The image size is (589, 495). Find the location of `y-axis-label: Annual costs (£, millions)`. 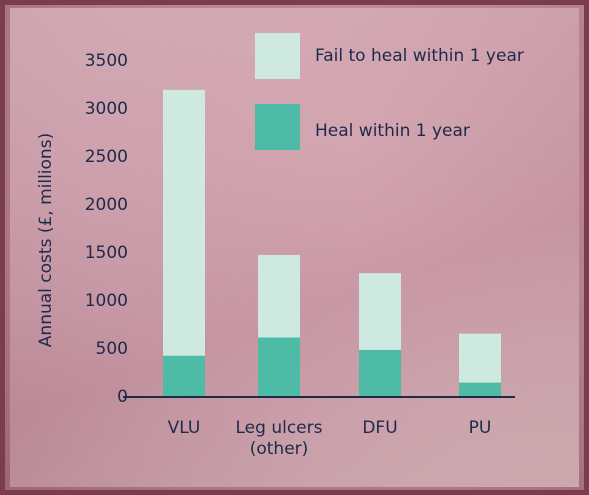

y-axis-label: Annual costs (£, millions) is located at coordinates (46, 240).